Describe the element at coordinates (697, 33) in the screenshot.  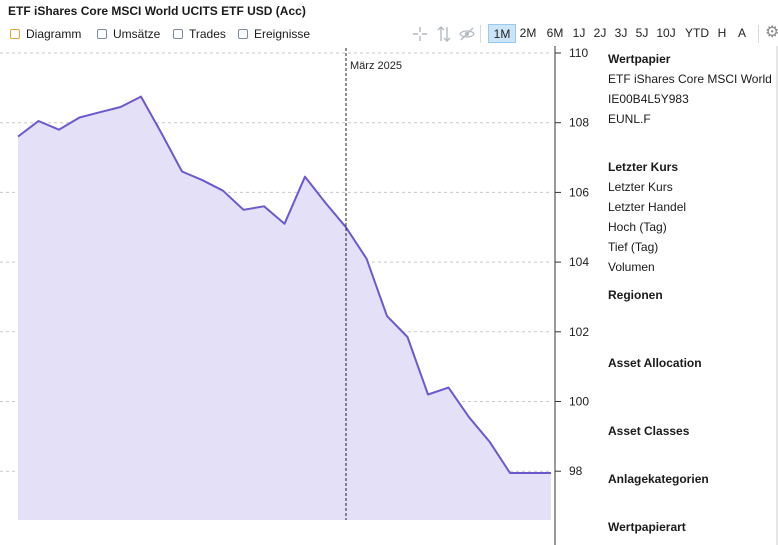
I see `range-button-ytd: YTD` at that location.